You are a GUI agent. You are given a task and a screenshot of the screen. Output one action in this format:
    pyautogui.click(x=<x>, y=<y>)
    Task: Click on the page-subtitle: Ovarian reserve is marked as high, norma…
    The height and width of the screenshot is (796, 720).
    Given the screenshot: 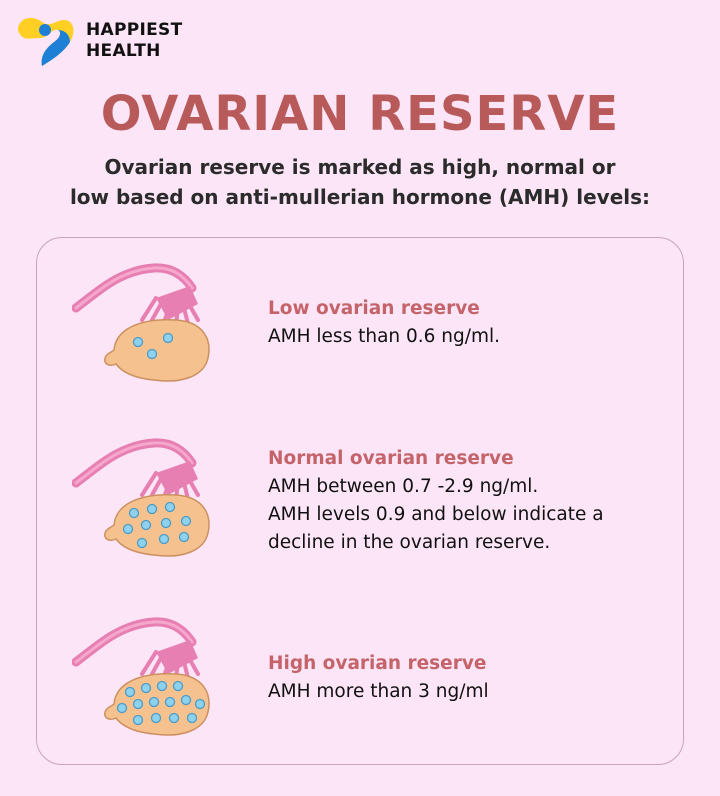 What is the action you would take?
    pyautogui.click(x=360, y=182)
    